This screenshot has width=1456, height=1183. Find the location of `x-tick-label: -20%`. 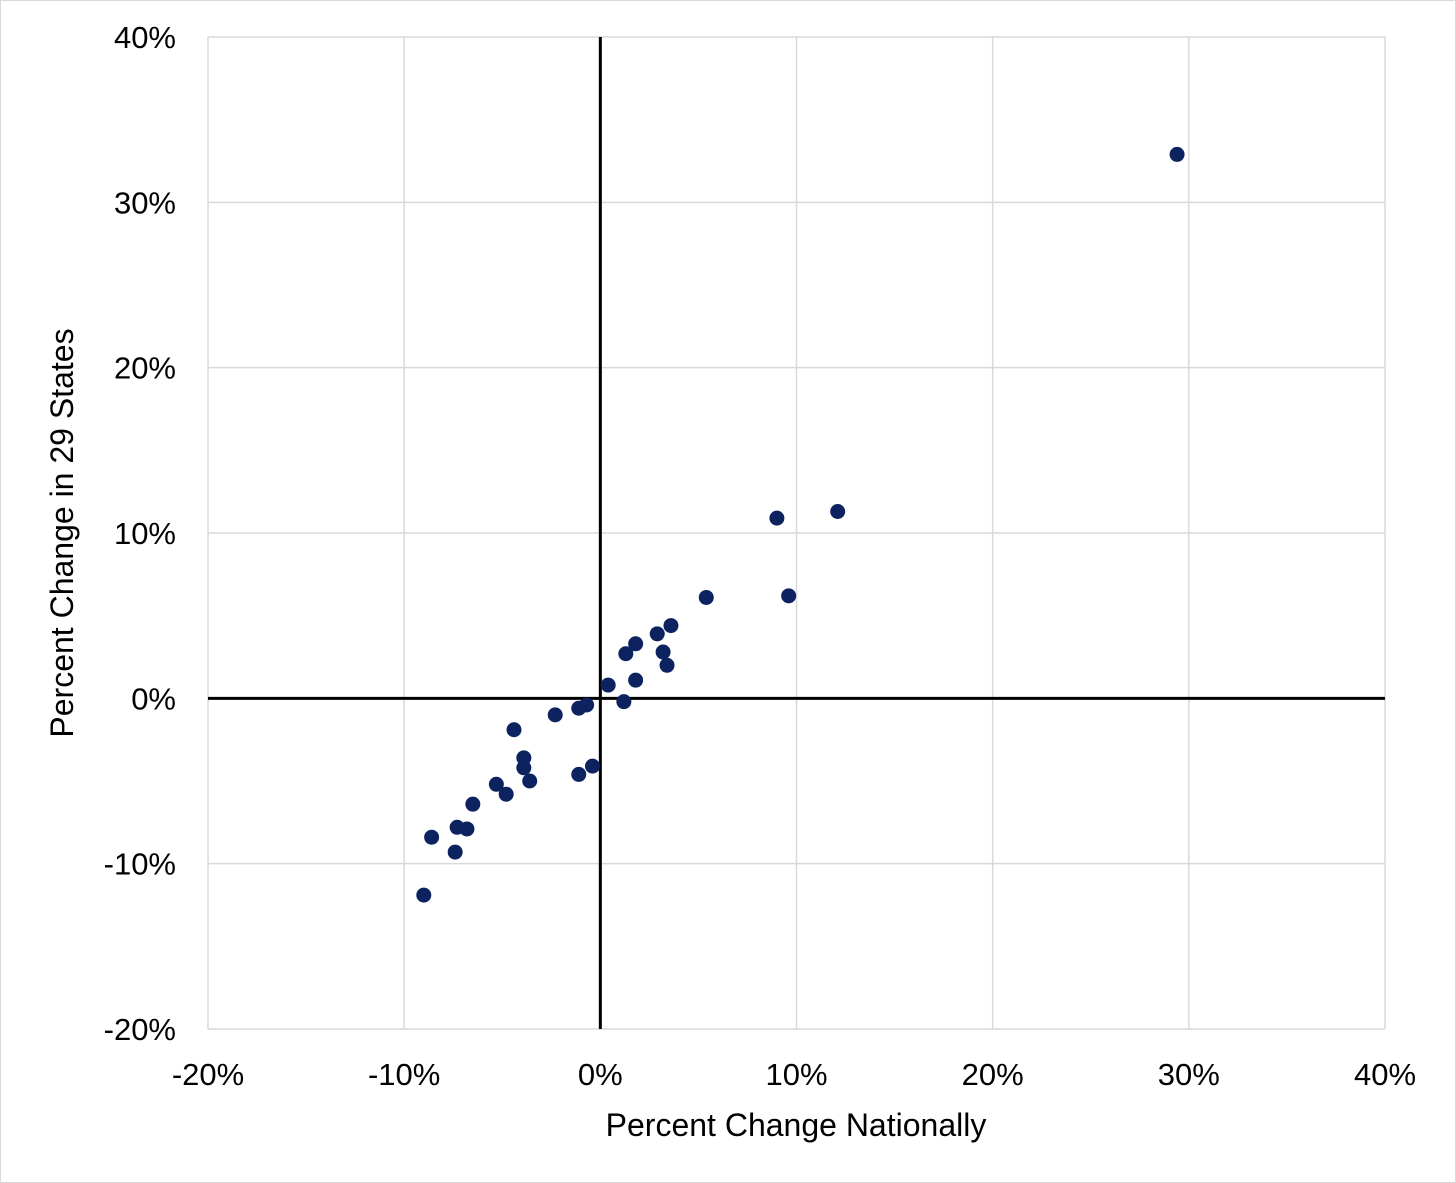

x-tick-label: -20% is located at coordinates (208, 1074).